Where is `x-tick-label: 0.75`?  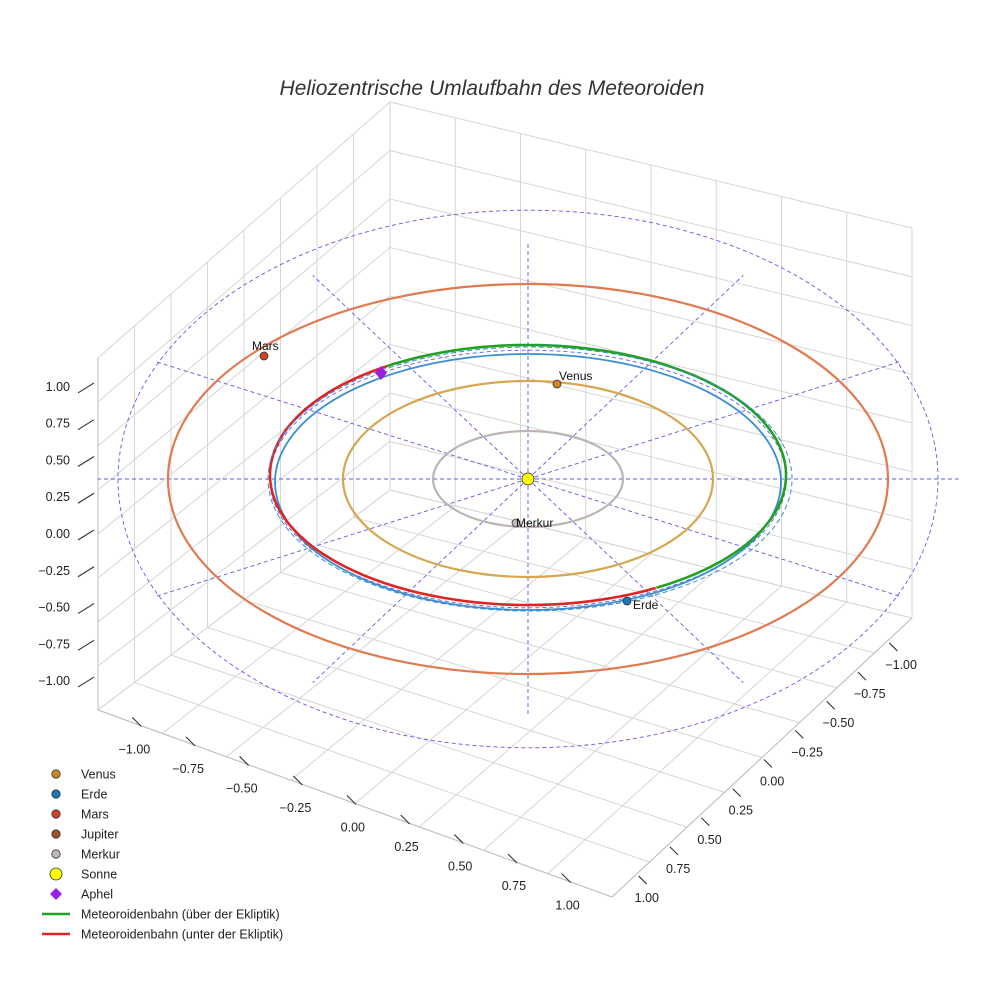
x-tick-label: 0.75 is located at coordinates (514, 886).